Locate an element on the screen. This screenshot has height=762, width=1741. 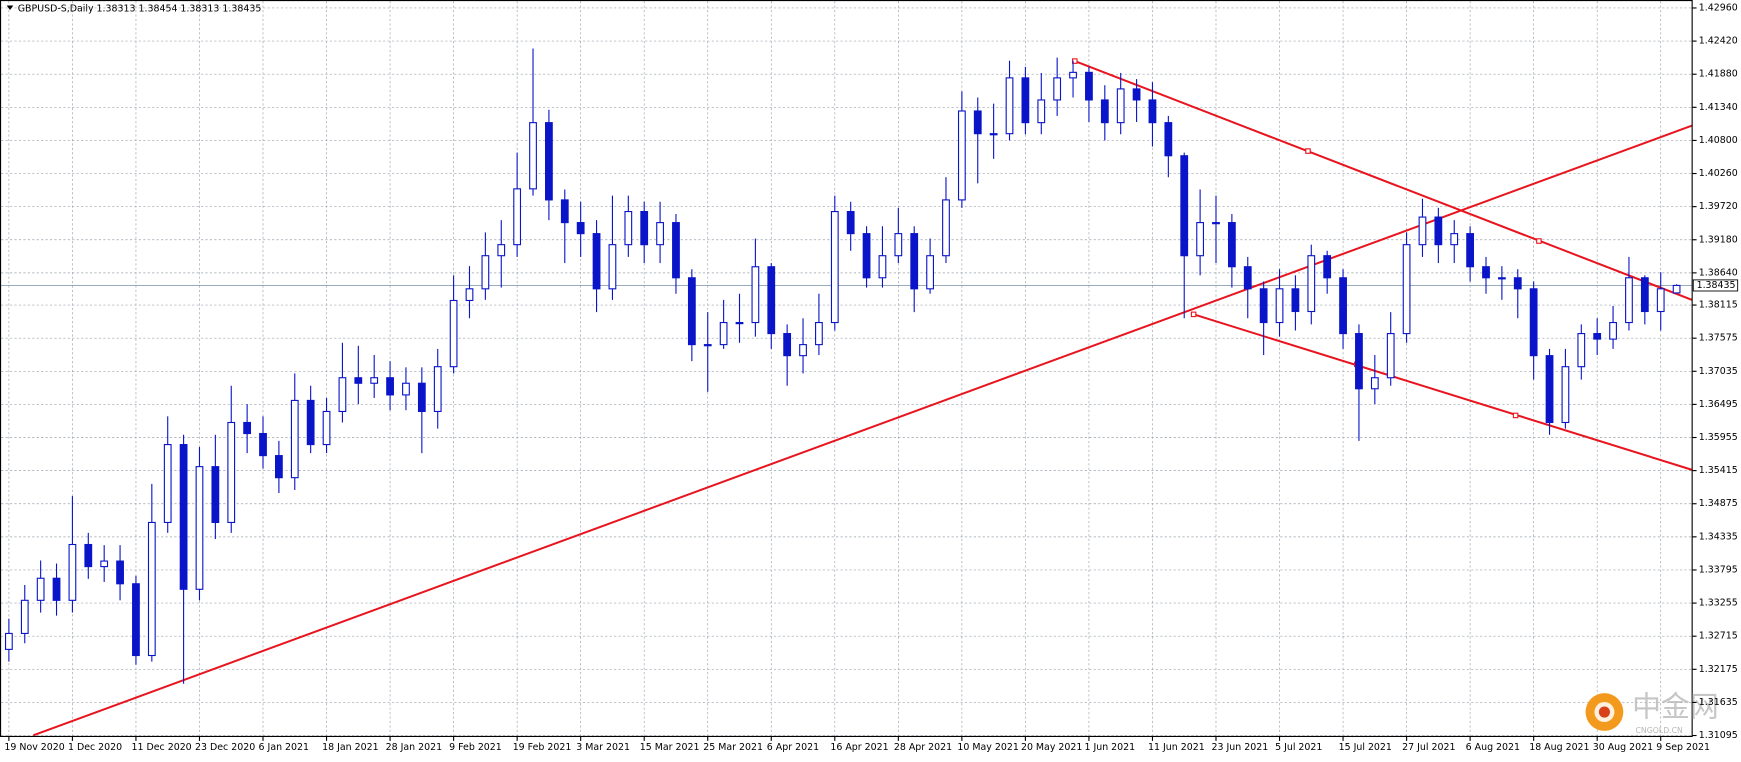
x-tick-label: 5 Jul 2021 is located at coordinates (1298, 747).